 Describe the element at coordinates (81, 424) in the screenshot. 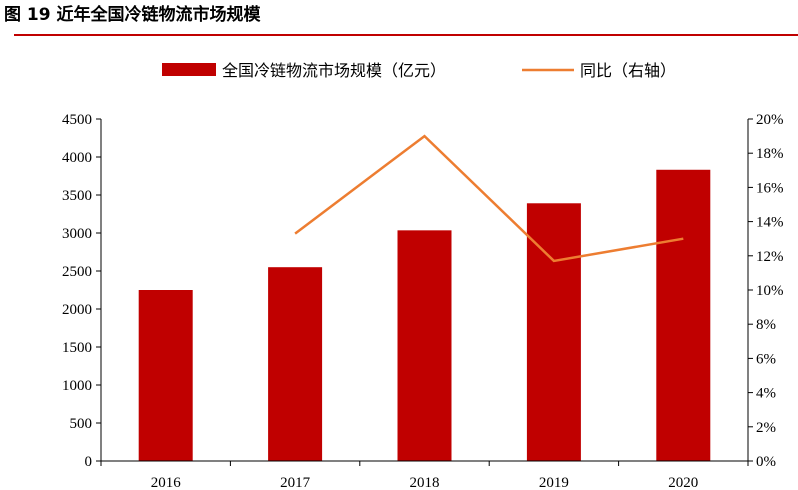

I see `y-left-tick-label: 500` at that location.